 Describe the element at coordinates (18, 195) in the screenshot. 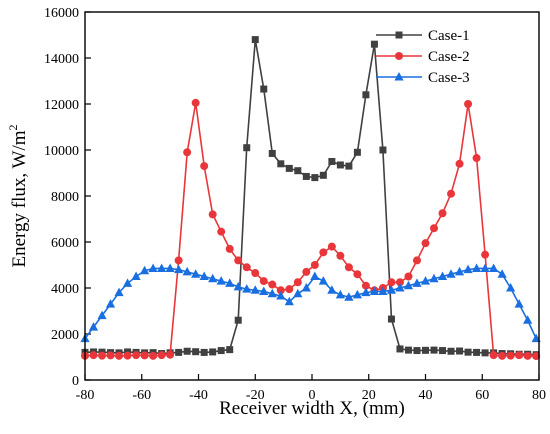

I see `y-axis-title: Energy flux, W/m2` at that location.